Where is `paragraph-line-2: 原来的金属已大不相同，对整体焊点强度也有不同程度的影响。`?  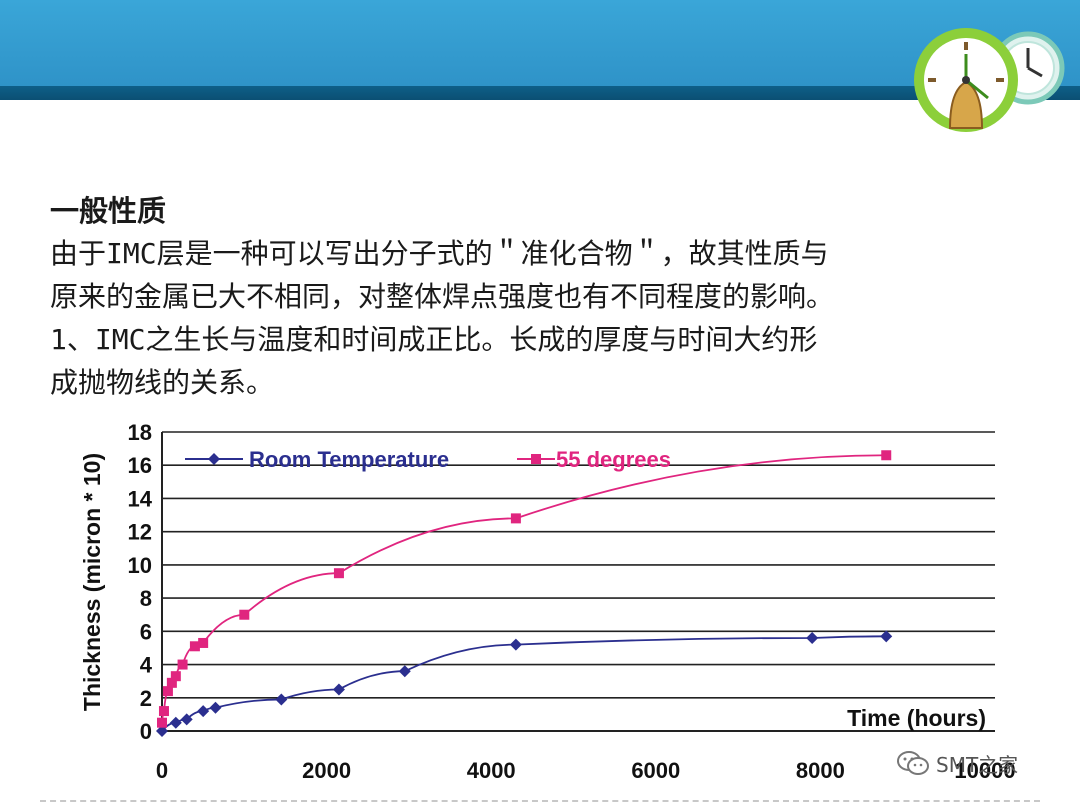
paragraph-line-2: 原来的金属已大不相同，对整体焊点强度也有不同程度的影响。 is located at coordinates (442, 296).